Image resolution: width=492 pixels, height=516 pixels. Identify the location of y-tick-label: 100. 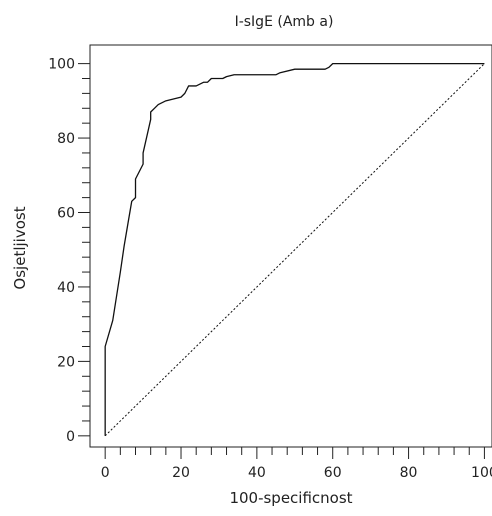
(61, 65).